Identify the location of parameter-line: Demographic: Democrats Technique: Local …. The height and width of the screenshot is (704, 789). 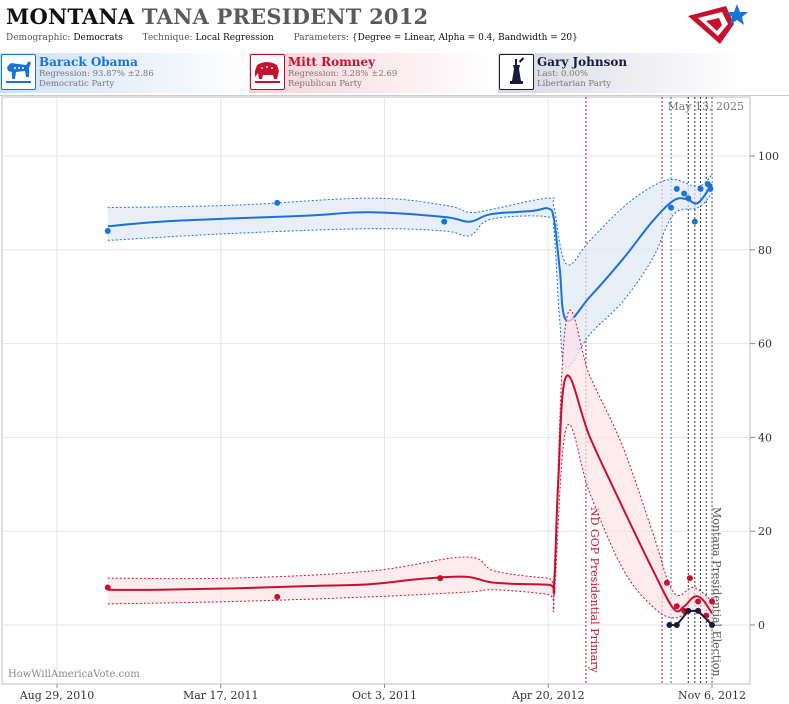
(292, 38).